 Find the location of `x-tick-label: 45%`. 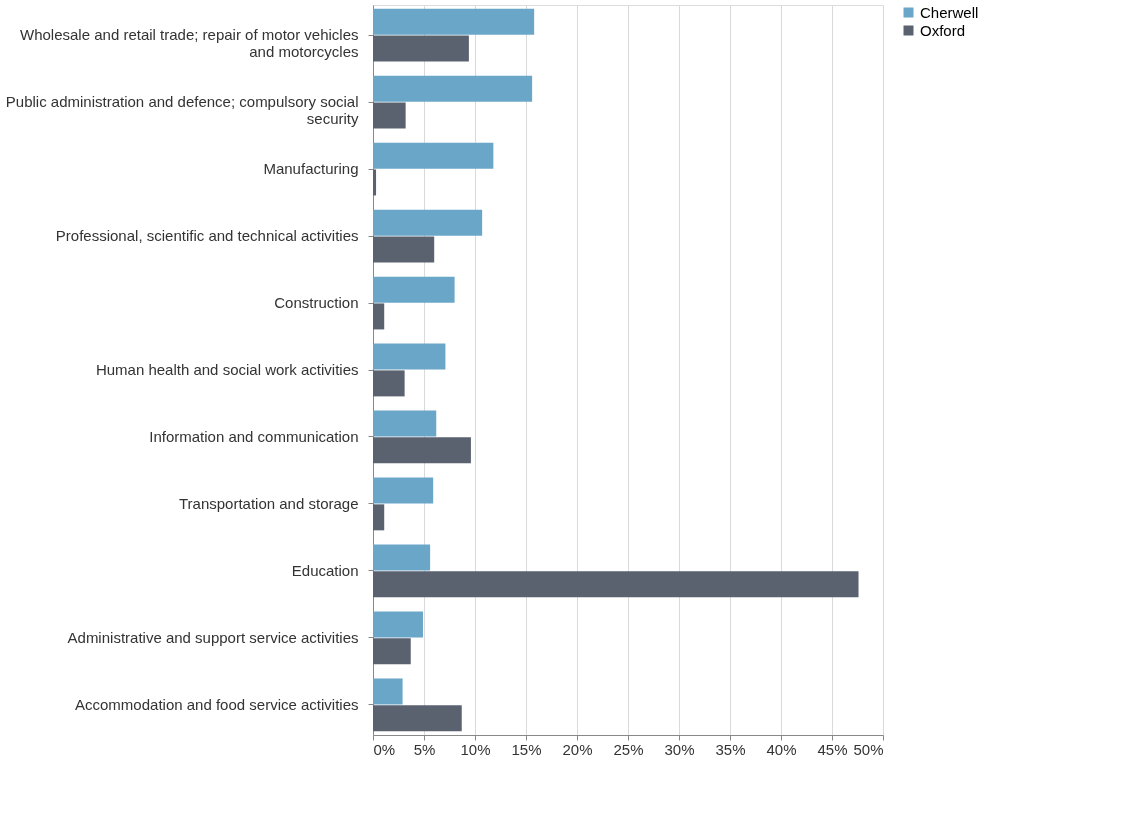

x-tick-label: 45% is located at coordinates (832, 749).